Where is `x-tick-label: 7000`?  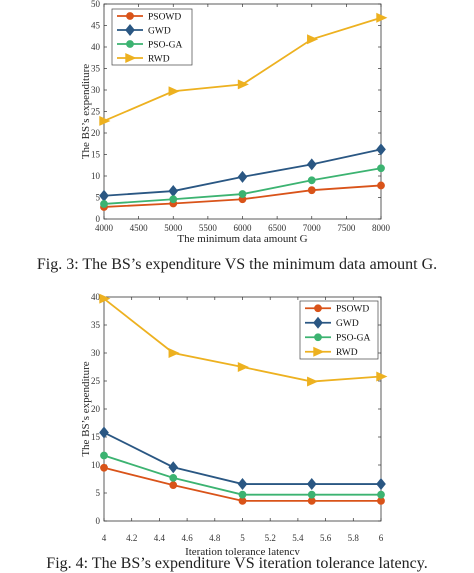
x-tick-label: 7000 is located at coordinates (312, 228).